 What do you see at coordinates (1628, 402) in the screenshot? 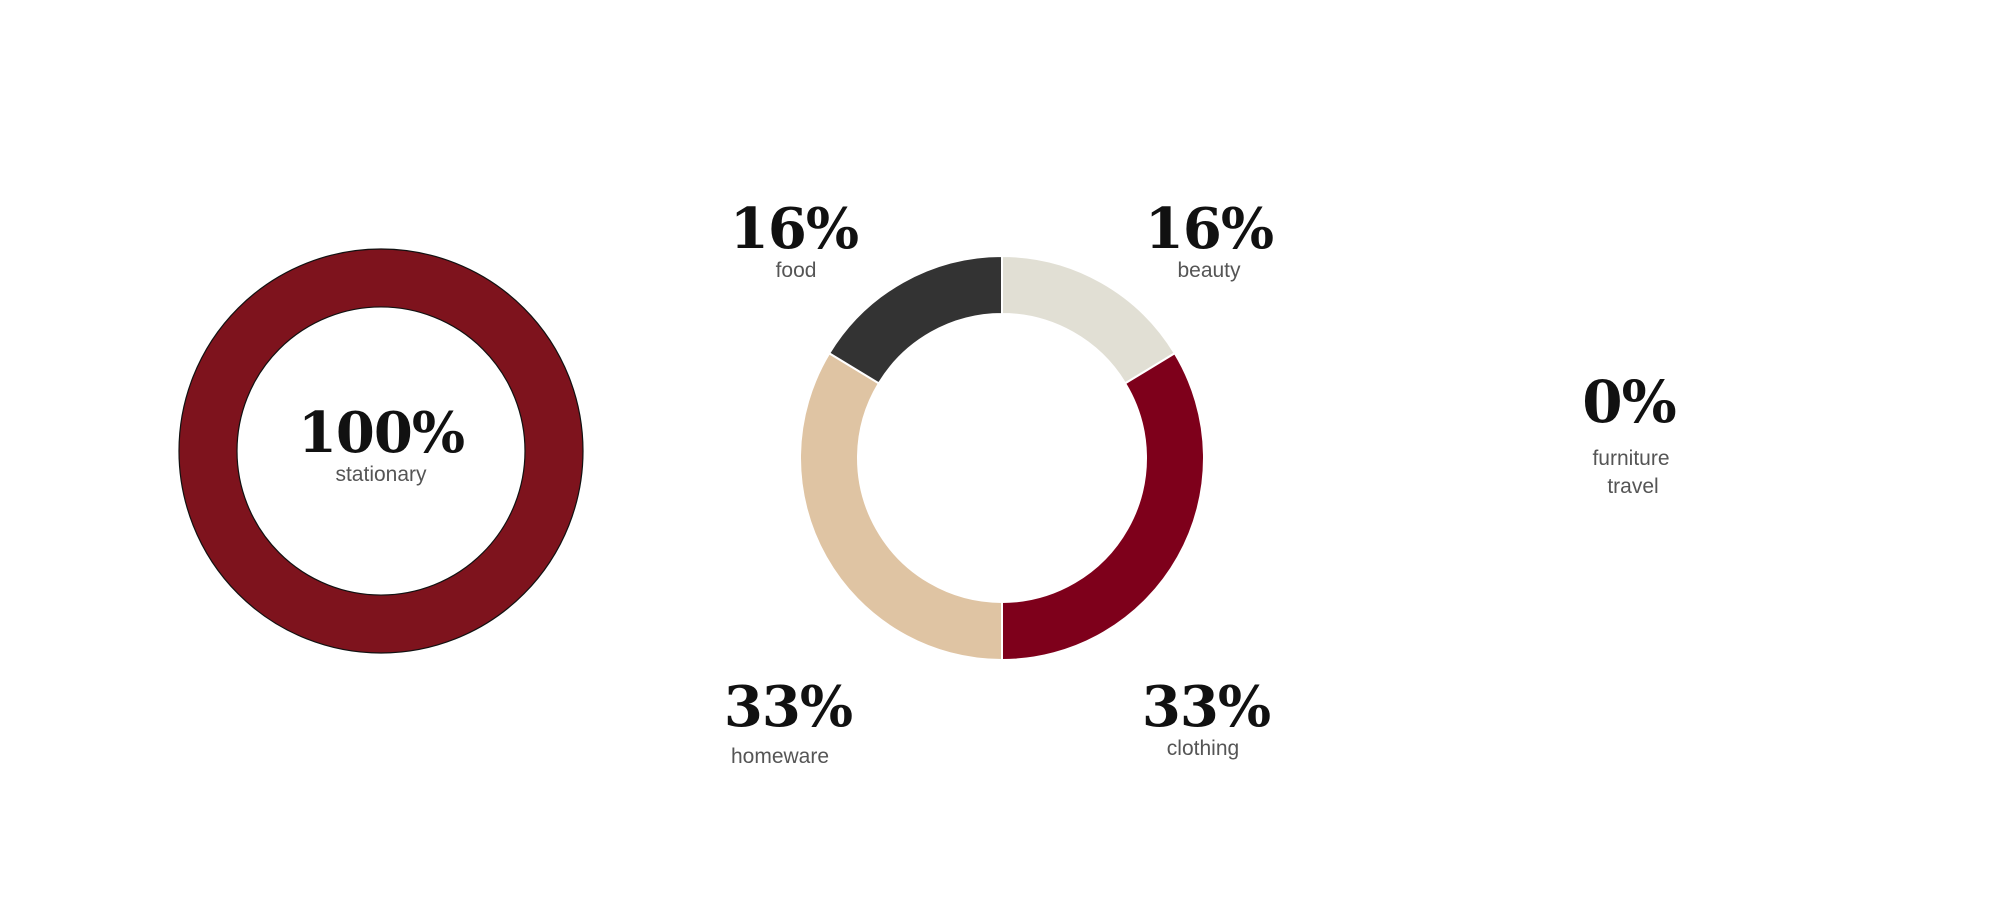
I see `empty-percent-label: 0%` at bounding box center [1628, 402].